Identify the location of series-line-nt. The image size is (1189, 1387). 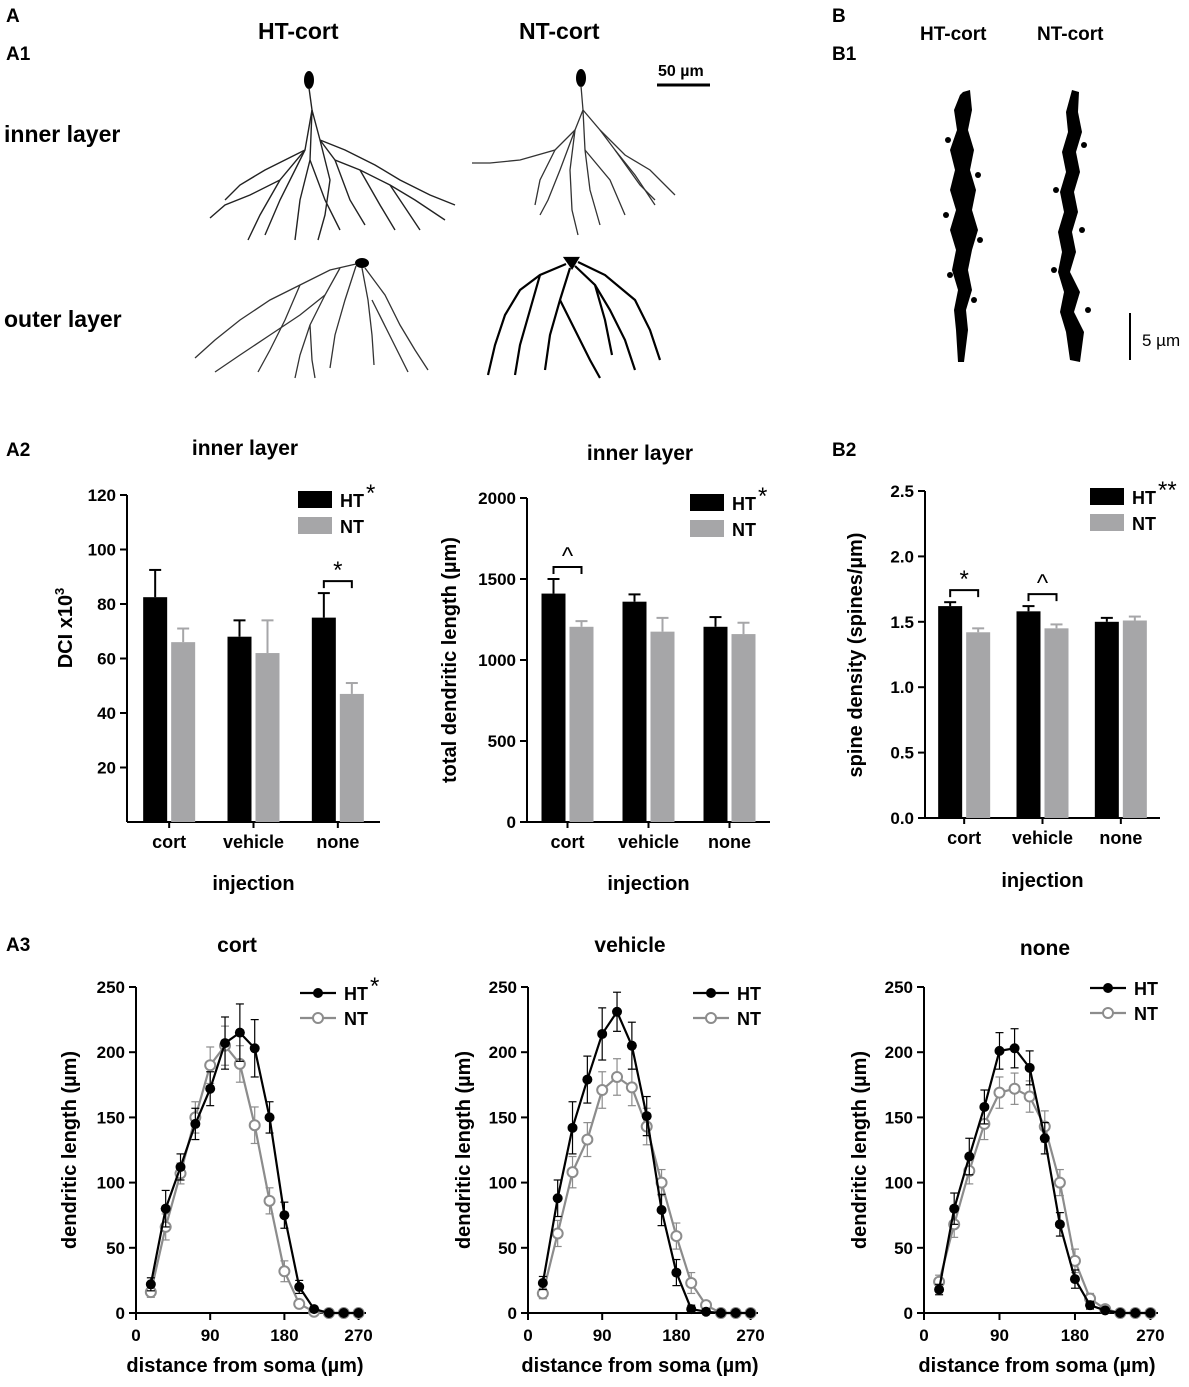
(254, 1179).